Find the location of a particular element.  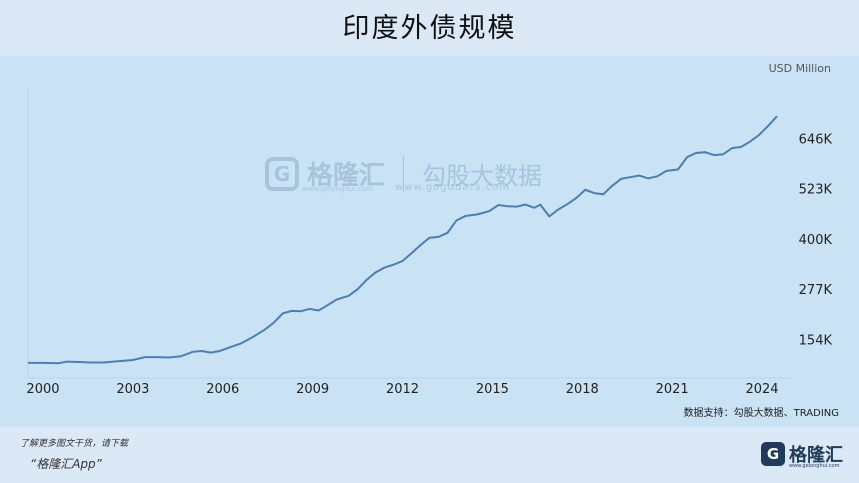

x-tick-label: 2021 is located at coordinates (672, 389).